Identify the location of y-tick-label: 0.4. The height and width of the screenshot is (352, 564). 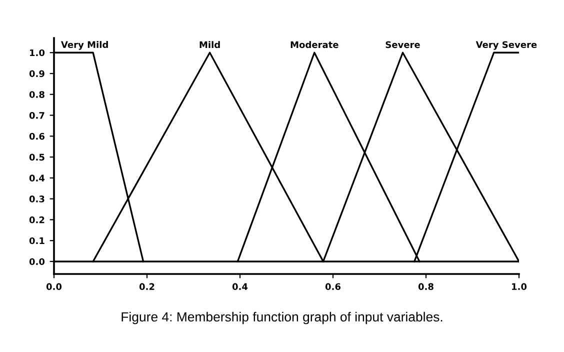
(37, 178).